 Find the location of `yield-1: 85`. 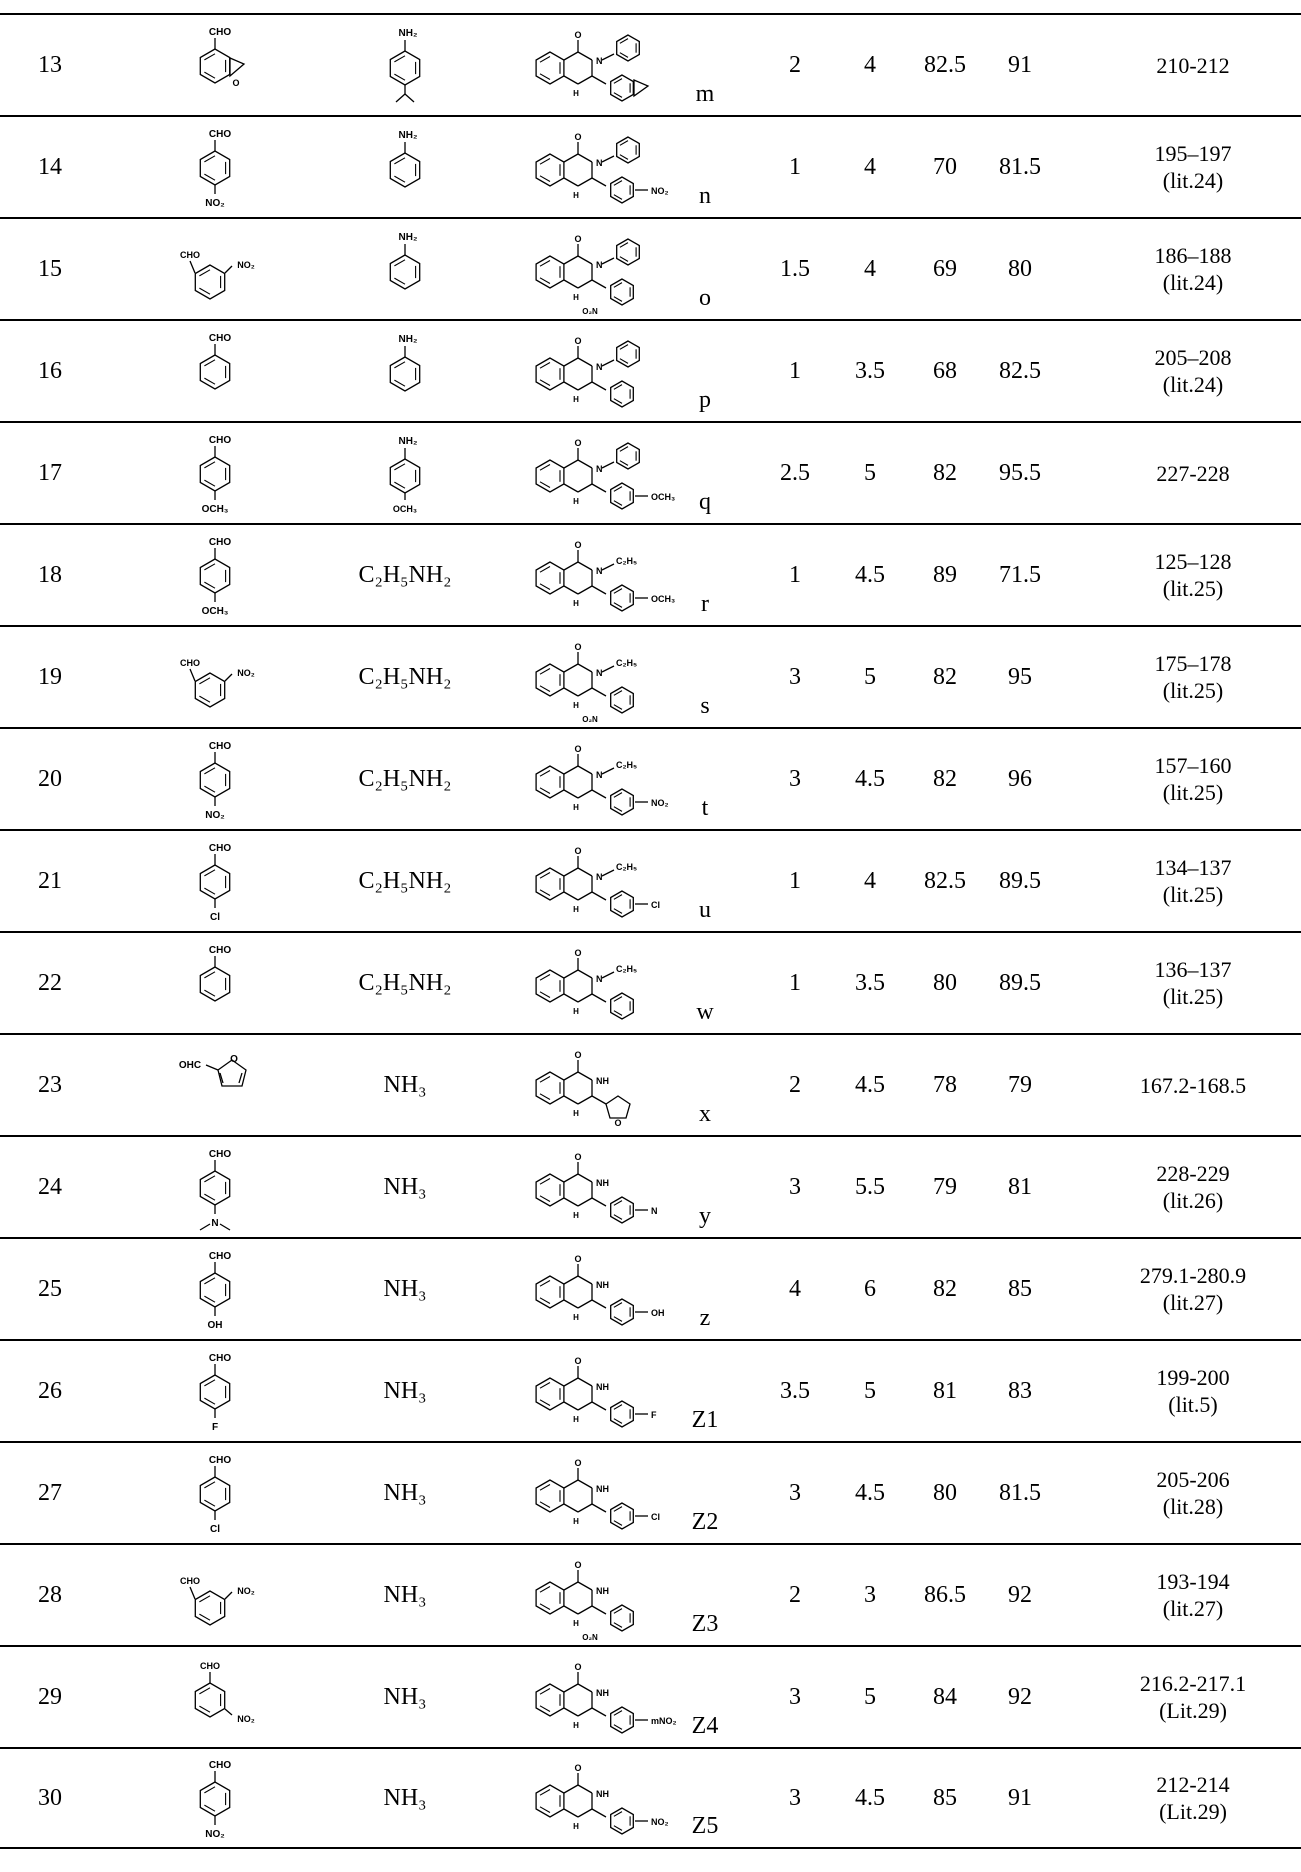

yield-1: 85 is located at coordinates (945, 1797).